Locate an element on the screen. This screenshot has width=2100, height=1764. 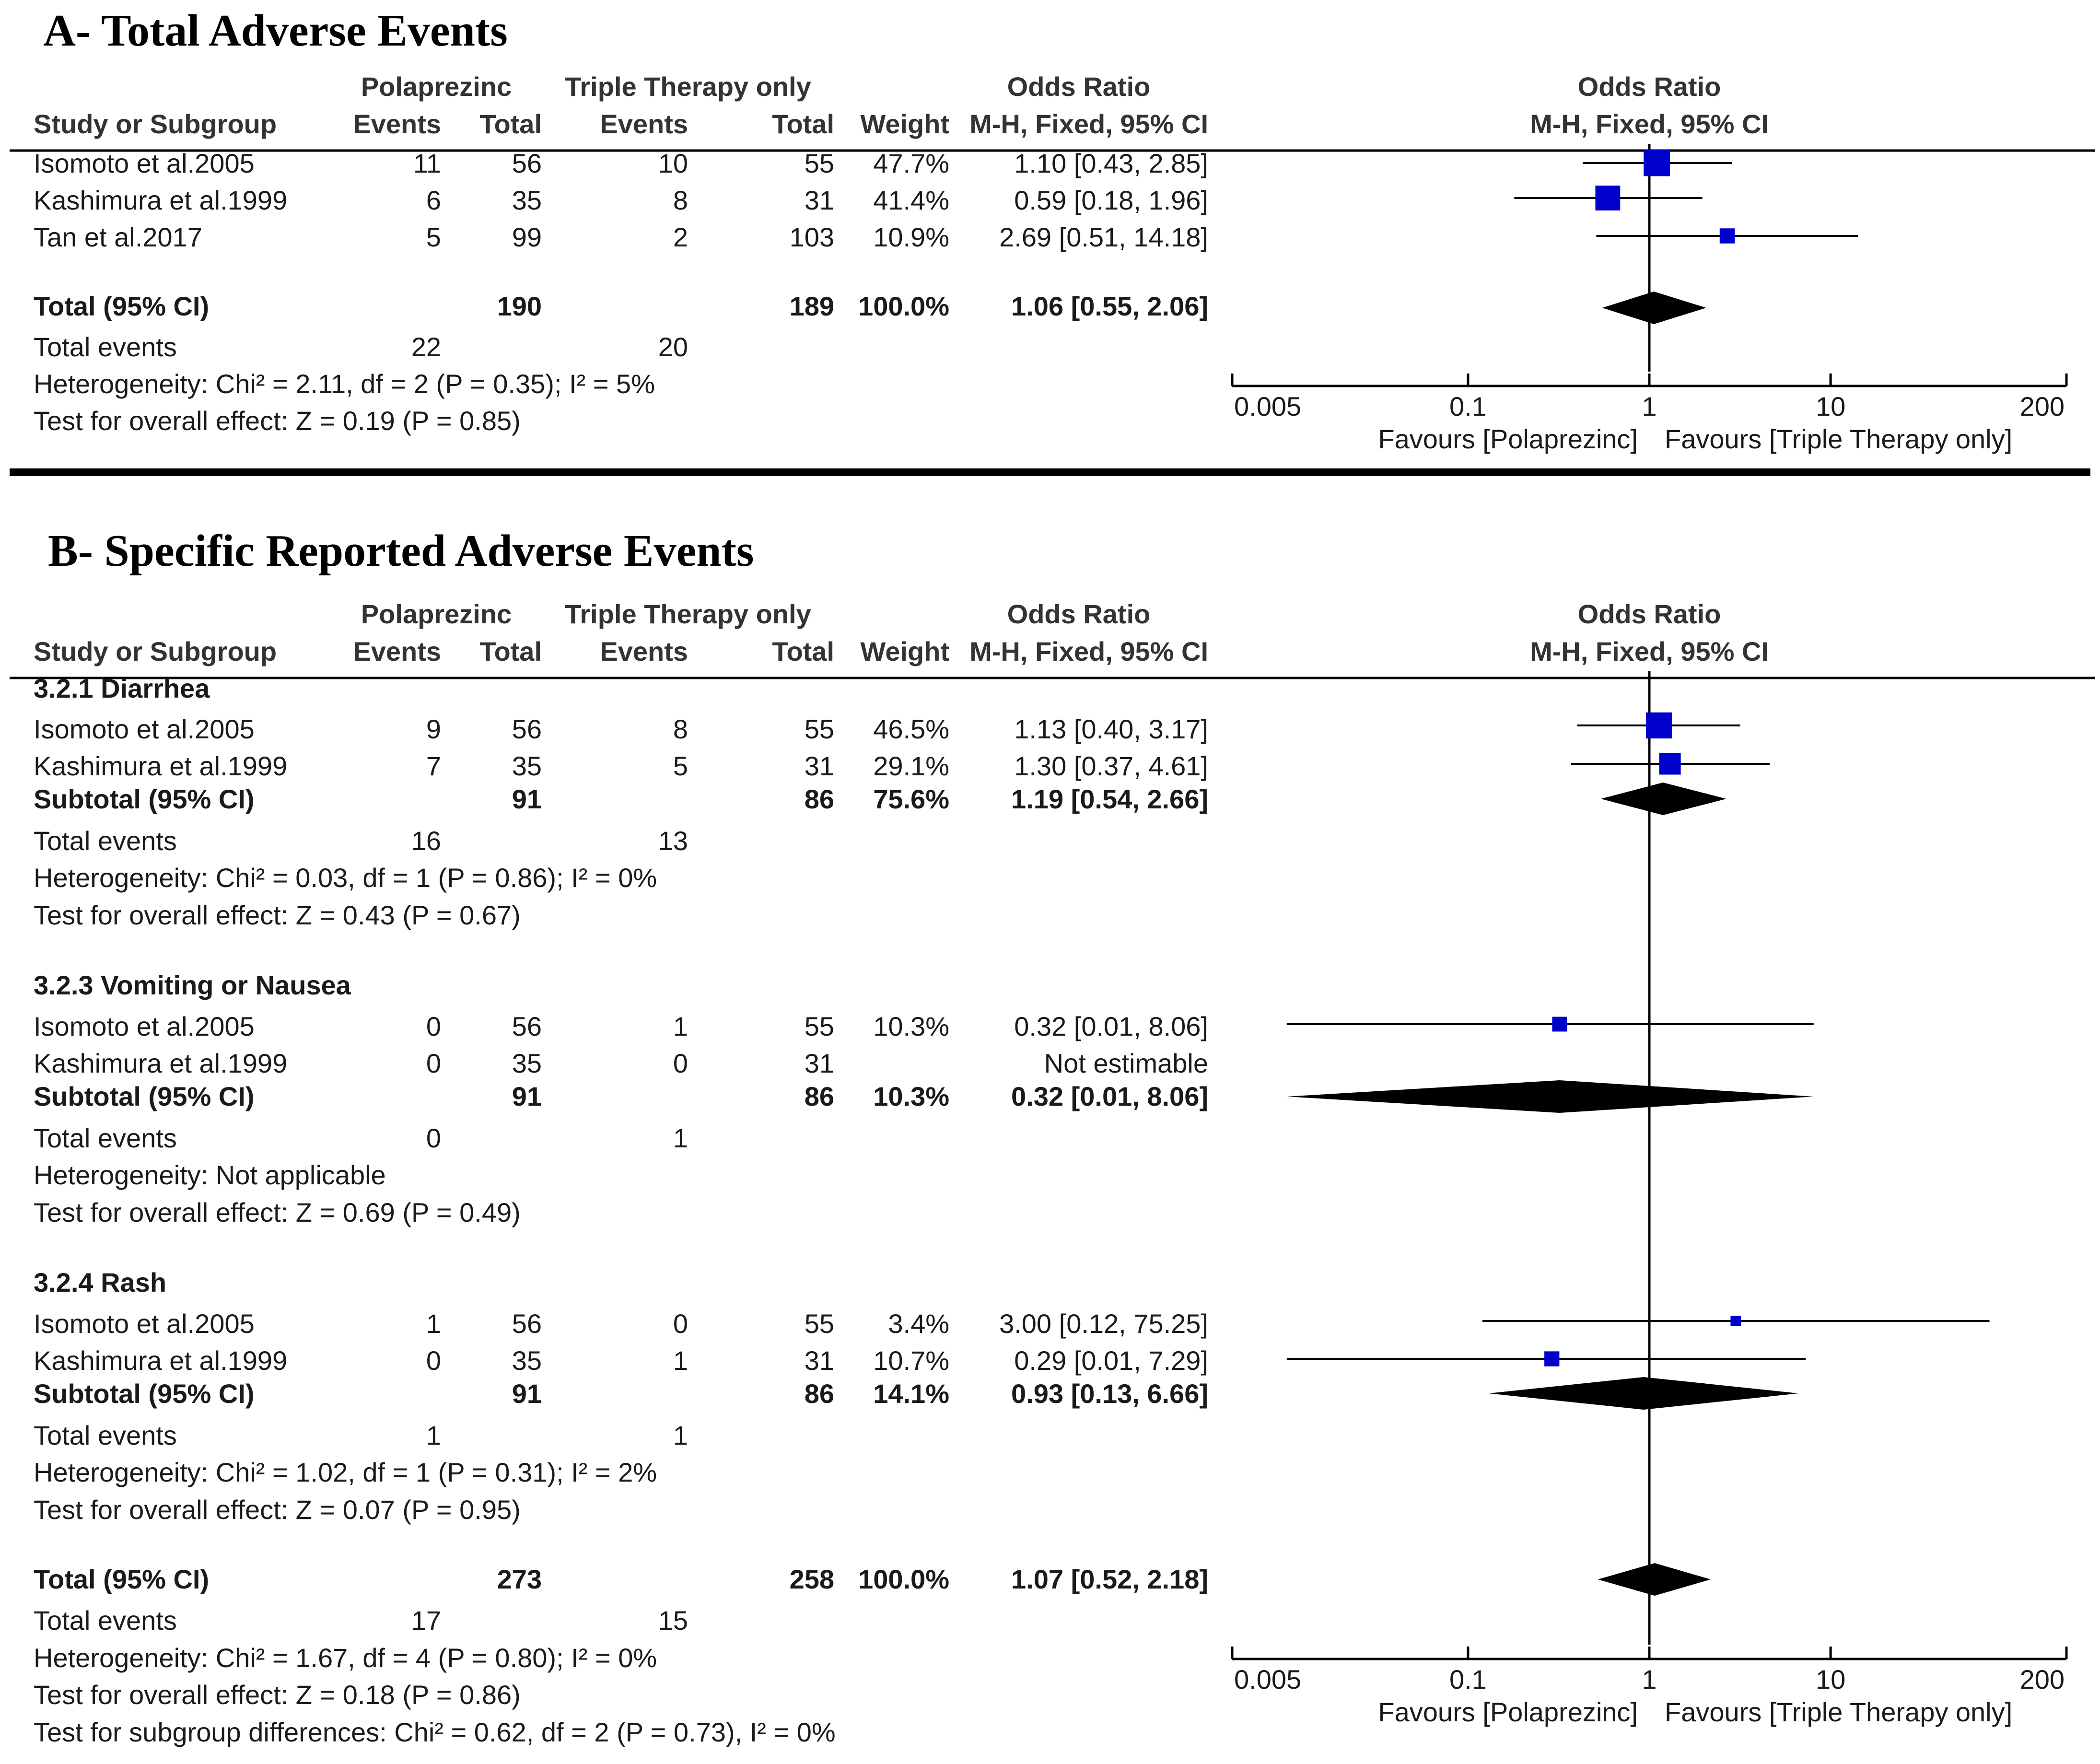
favours-left-label: Favours [Polaprezinc] is located at coordinates (1508, 439).